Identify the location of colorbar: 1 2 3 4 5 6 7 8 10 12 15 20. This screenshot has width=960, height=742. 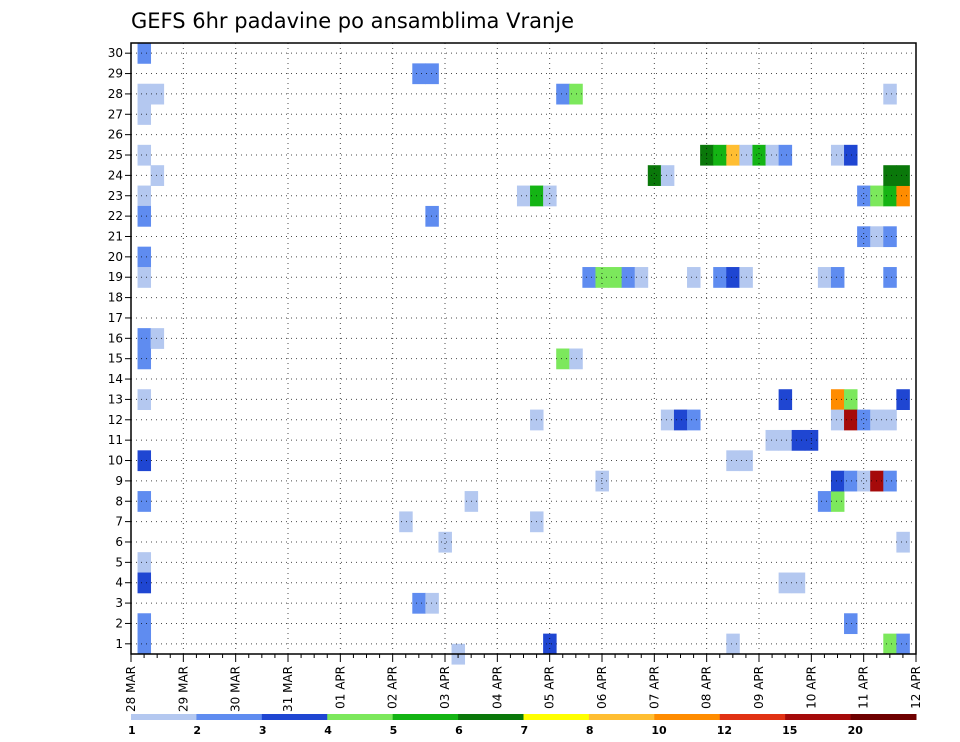
(522, 725).